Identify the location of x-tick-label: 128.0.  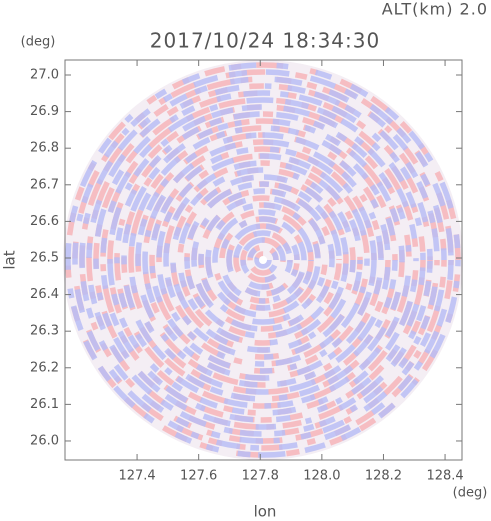
(321, 476).